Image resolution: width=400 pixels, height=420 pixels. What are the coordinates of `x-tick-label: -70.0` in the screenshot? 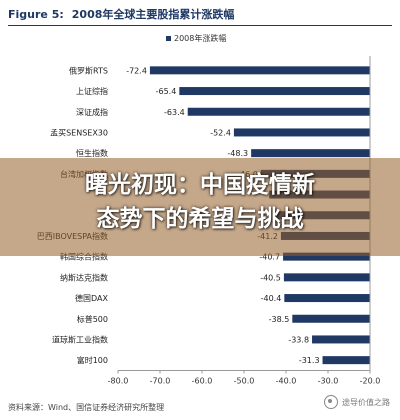 It's located at (160, 381).